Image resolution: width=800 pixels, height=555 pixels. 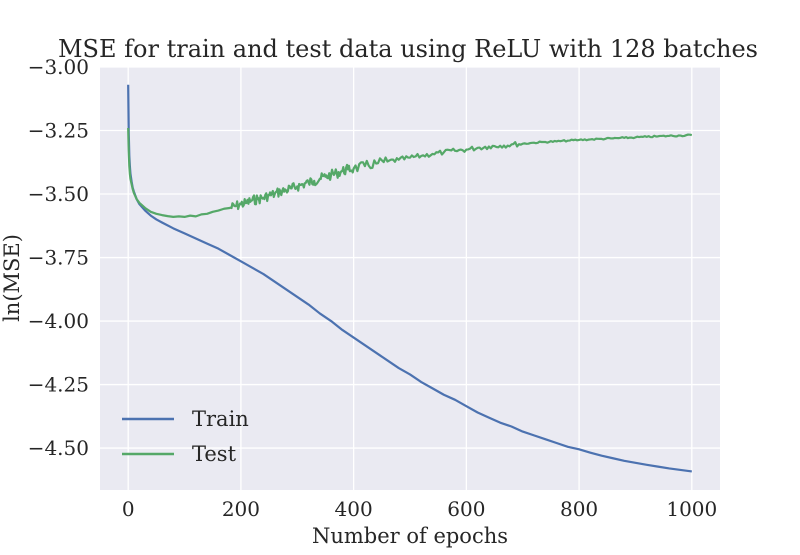 What do you see at coordinates (12, 278) in the screenshot?
I see `y-axis-label: ln(MSE)` at bounding box center [12, 278].